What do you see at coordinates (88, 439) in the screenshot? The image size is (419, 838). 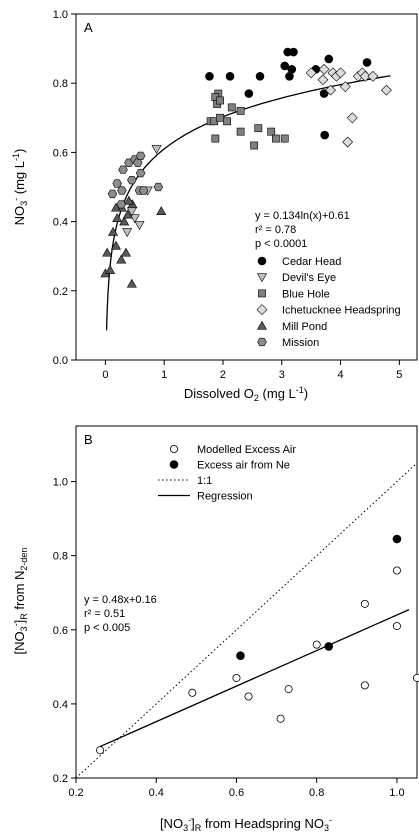 I see `panel-b-label: B` at bounding box center [88, 439].